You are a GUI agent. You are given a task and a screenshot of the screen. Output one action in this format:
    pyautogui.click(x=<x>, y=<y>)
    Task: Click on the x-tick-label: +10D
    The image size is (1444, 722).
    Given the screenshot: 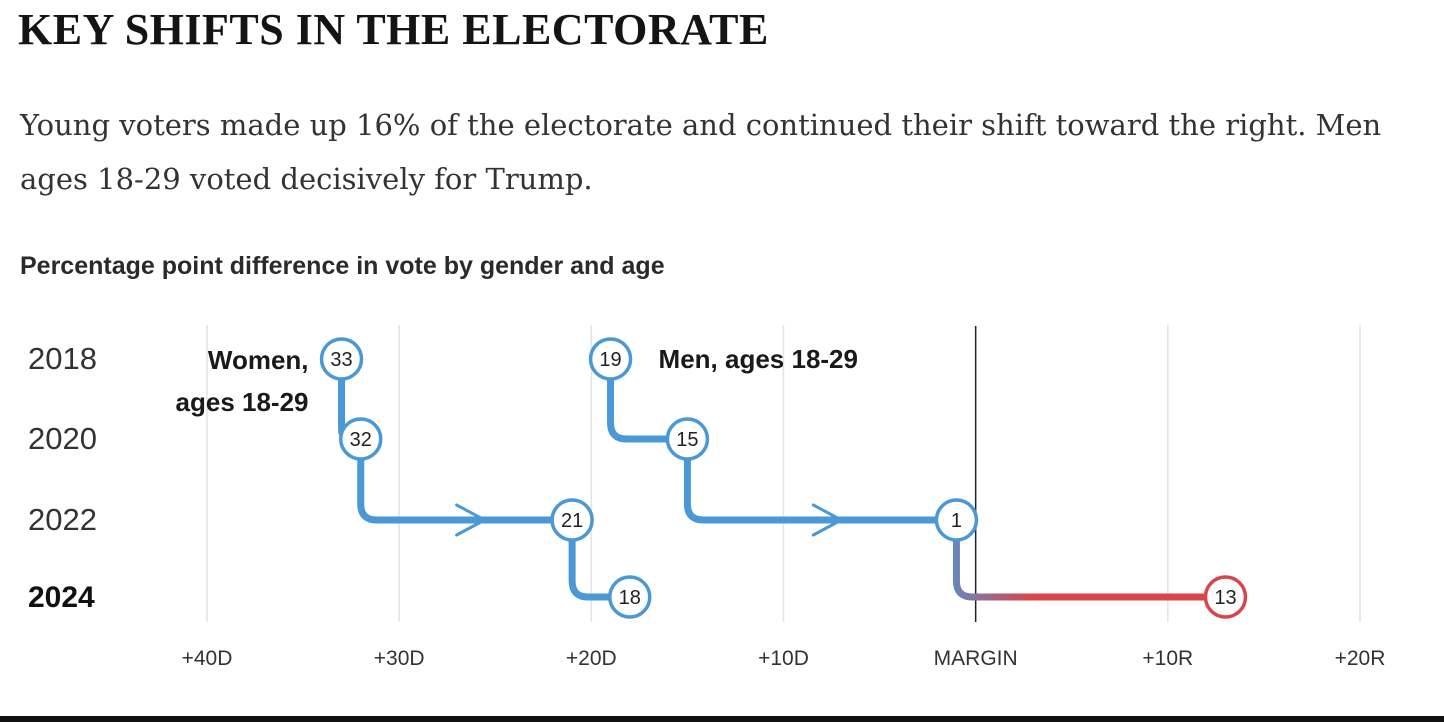 What is the action you would take?
    pyautogui.click(x=783, y=658)
    